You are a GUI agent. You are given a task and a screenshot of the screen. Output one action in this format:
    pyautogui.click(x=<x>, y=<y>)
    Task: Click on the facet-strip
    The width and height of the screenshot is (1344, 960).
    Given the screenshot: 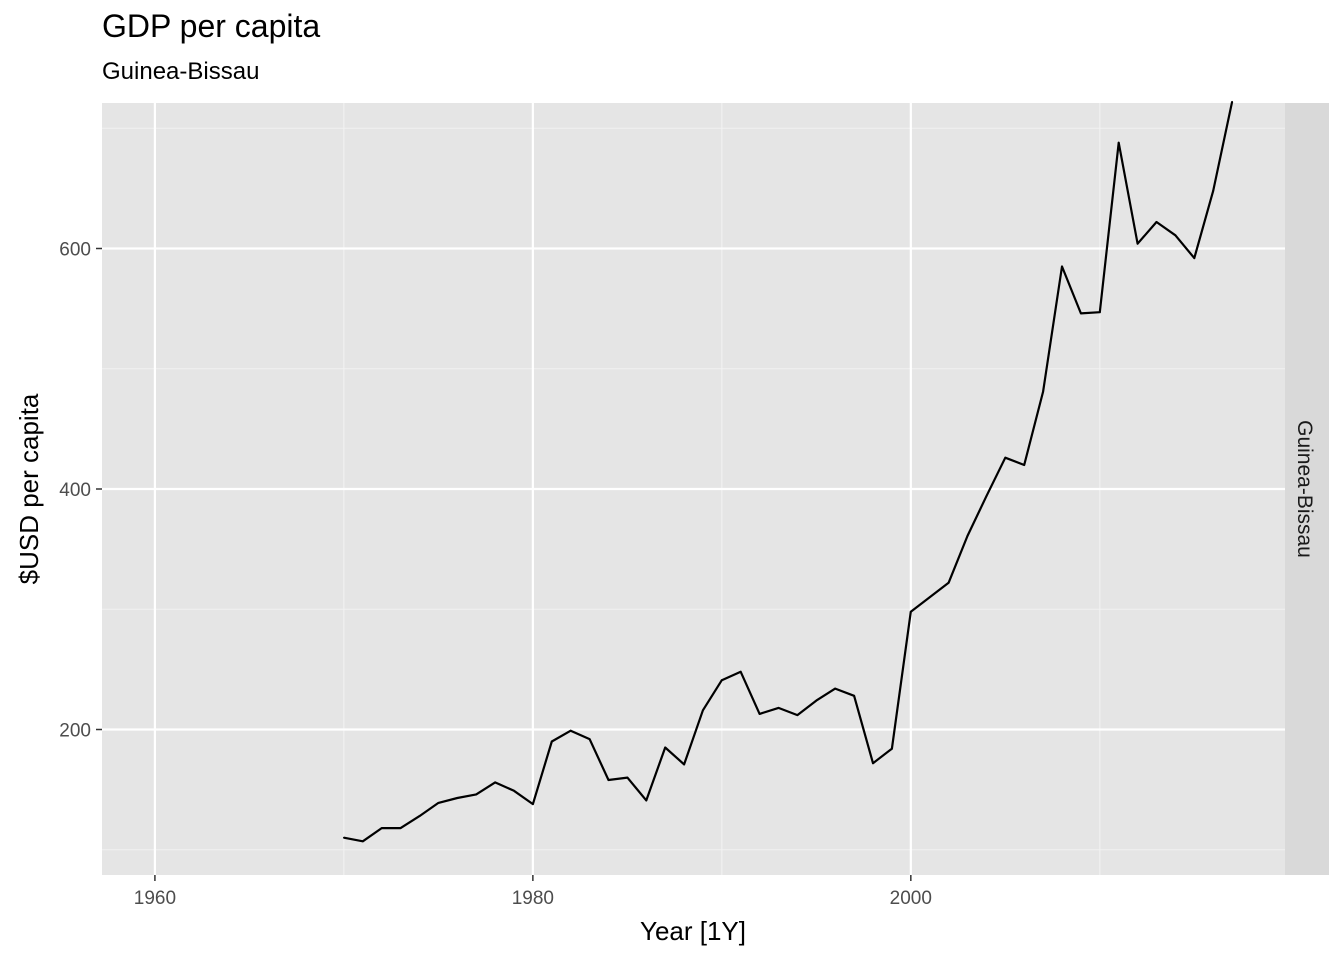 What is the action you would take?
    pyautogui.click(x=1307, y=489)
    